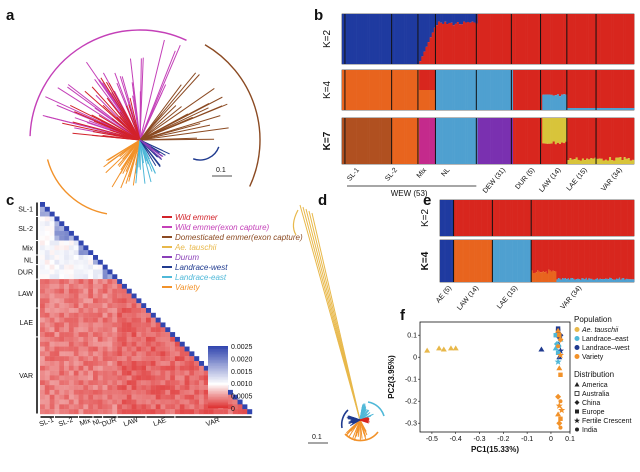 This screenshot has width=640, height=472. What do you see at coordinates (151, 148) in the screenshot?
I see `tree-a-branch` at bounding box center [151, 148].